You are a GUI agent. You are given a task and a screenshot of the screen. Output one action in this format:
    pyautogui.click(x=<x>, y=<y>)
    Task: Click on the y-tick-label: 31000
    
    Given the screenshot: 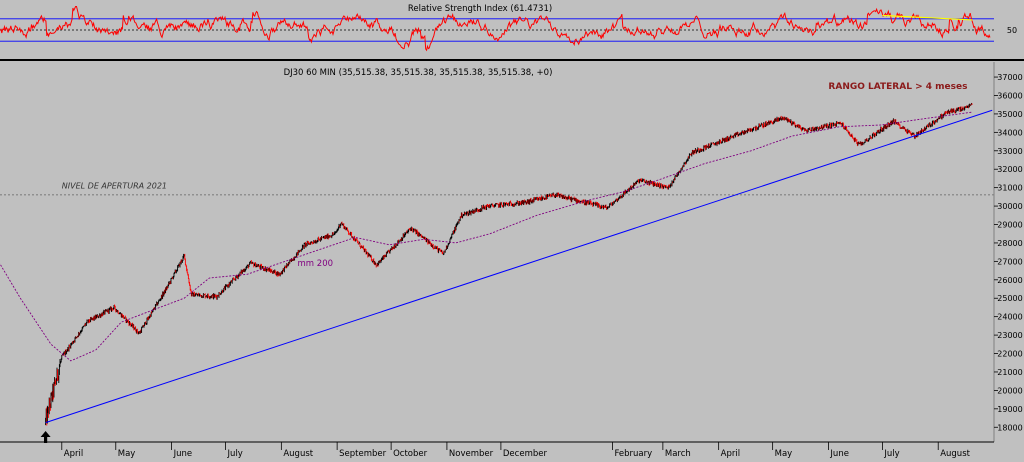 What is the action you would take?
    pyautogui.click(x=1009, y=188)
    